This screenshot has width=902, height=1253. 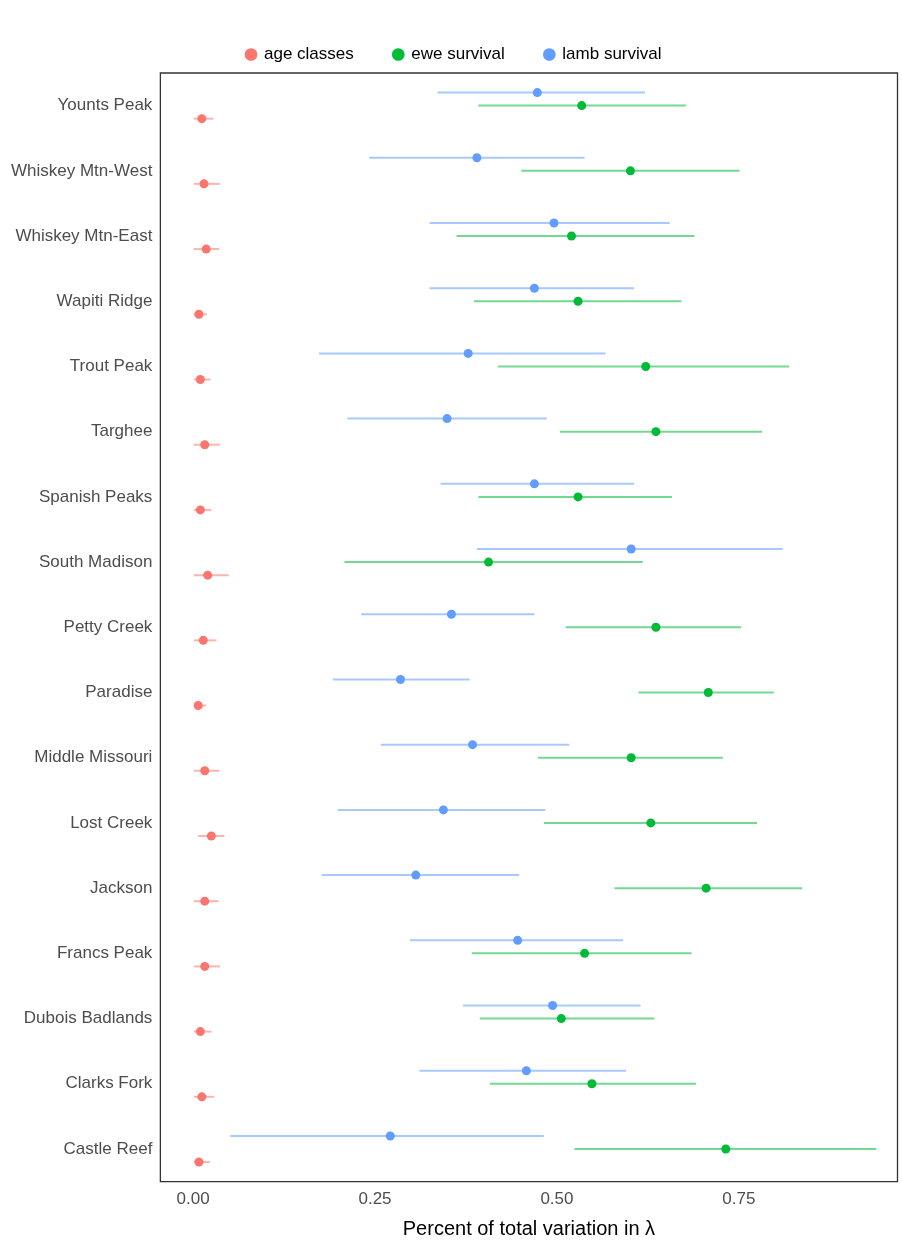 I want to click on y-tick-label: Younts Peak, so click(x=105, y=105).